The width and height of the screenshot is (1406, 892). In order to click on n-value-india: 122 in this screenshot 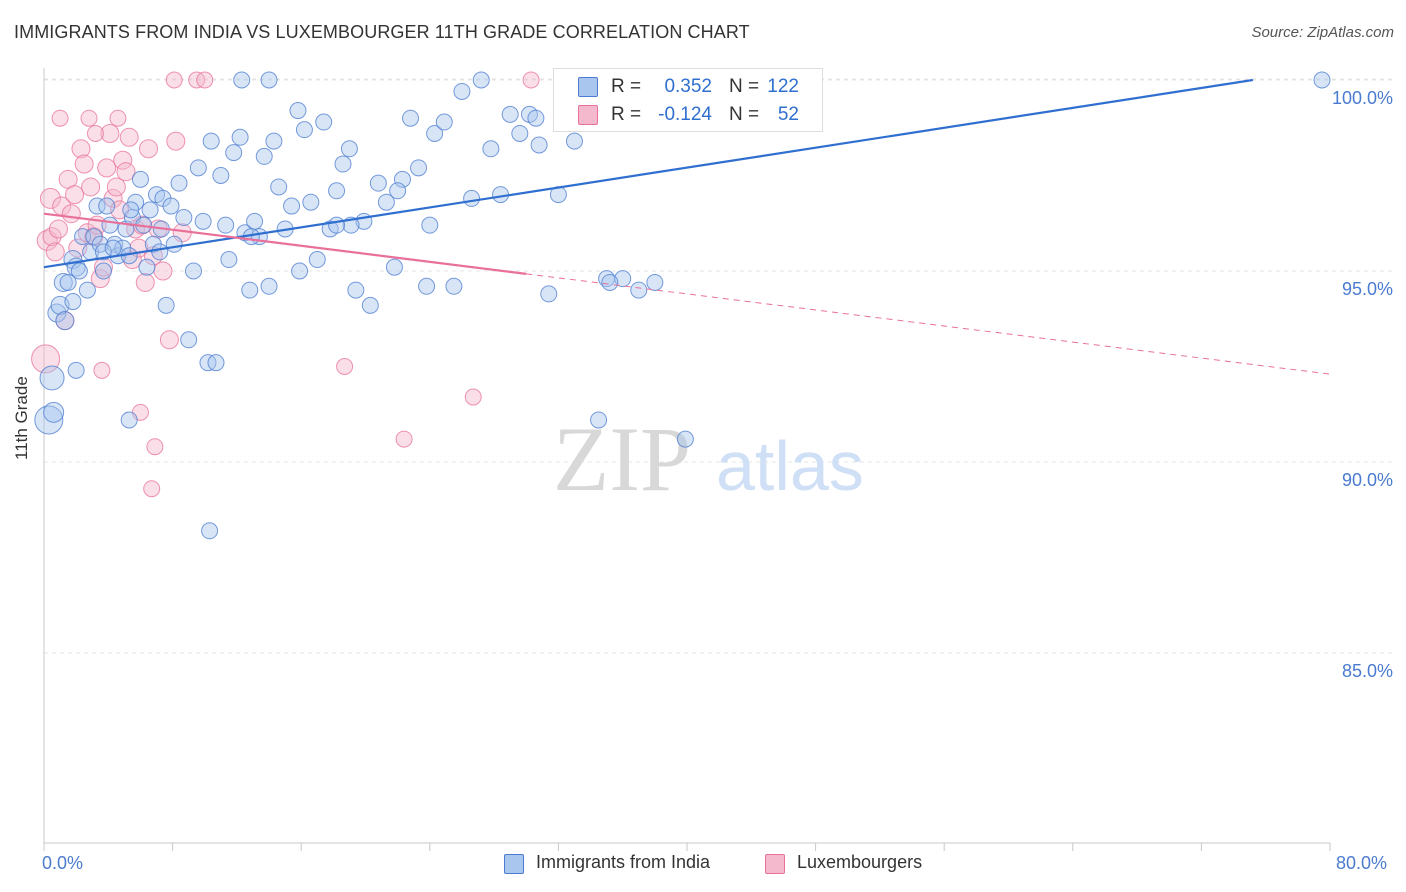, I will do `click(783, 86)`.